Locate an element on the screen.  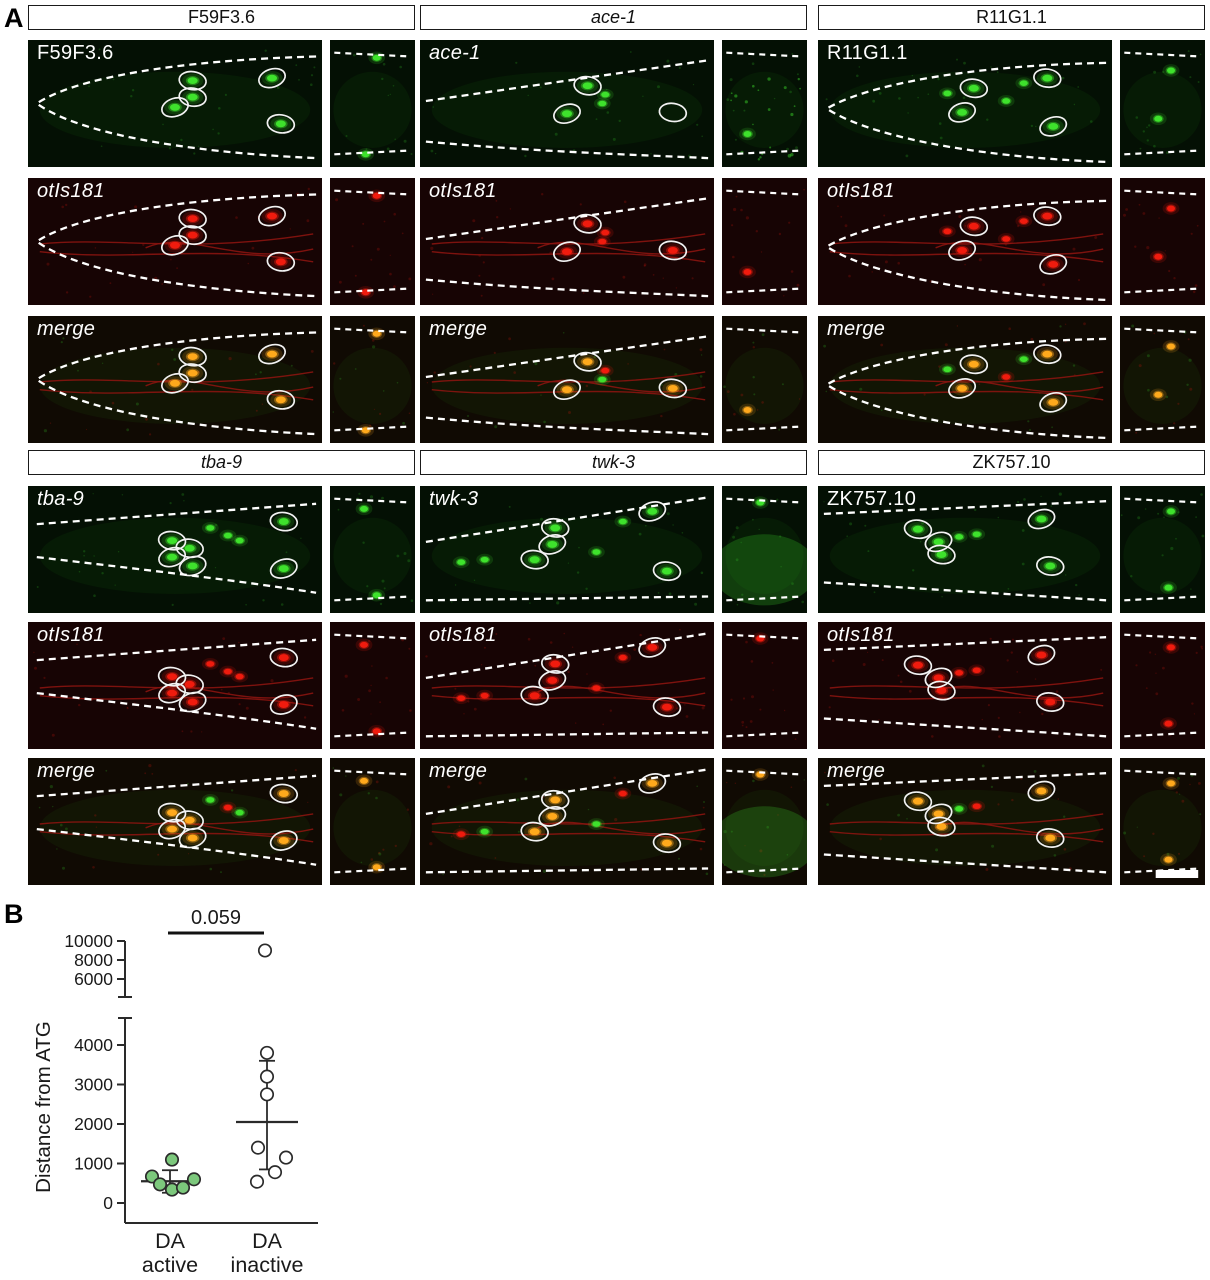
scale-bar is located at coordinates (1177, 874).